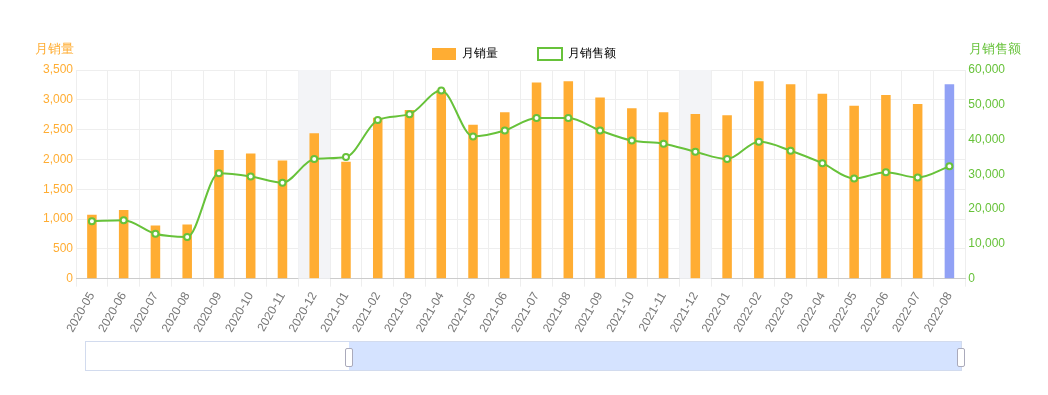 The width and height of the screenshot is (1048, 395). What do you see at coordinates (972, 277) in the screenshot?
I see `y2-tick-label: 0` at bounding box center [972, 277].